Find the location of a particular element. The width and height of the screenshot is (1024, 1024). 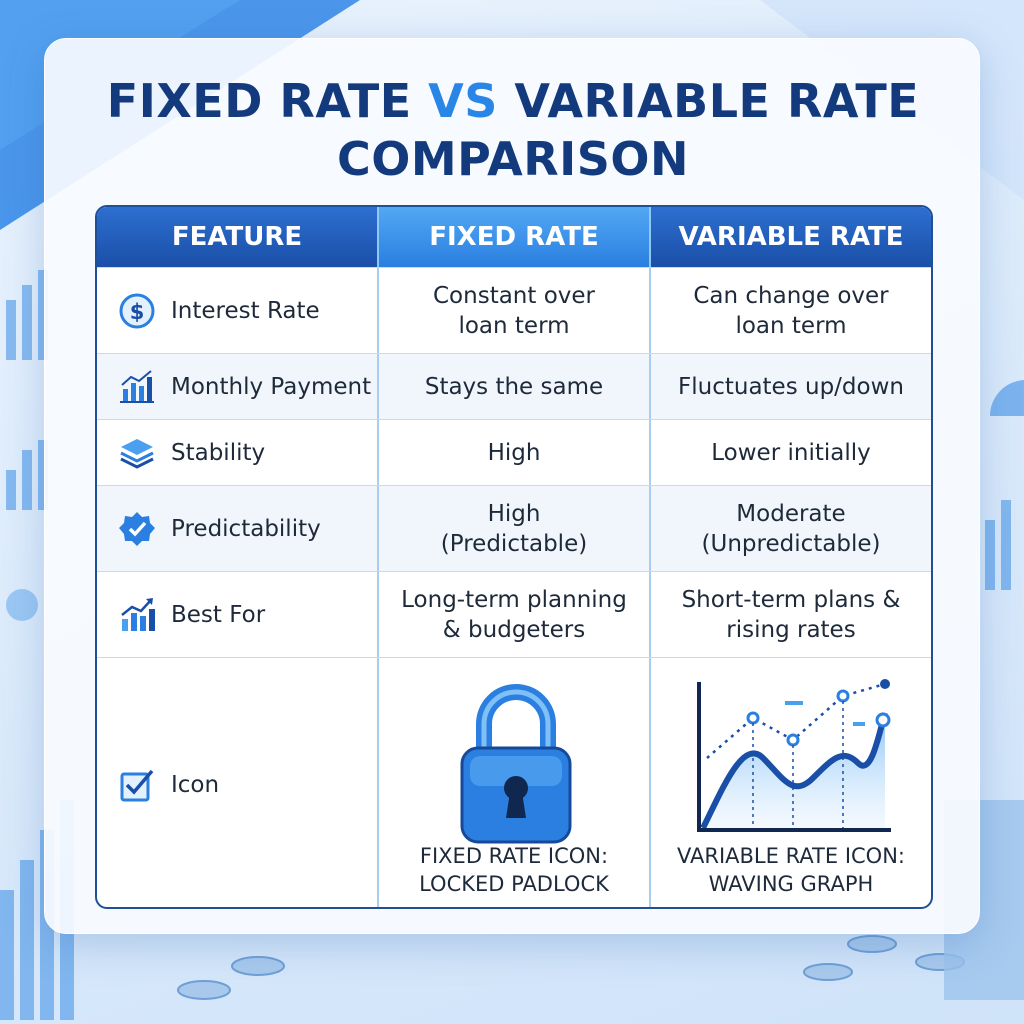

variable-value: Can change over loan term is located at coordinates (791, 310).